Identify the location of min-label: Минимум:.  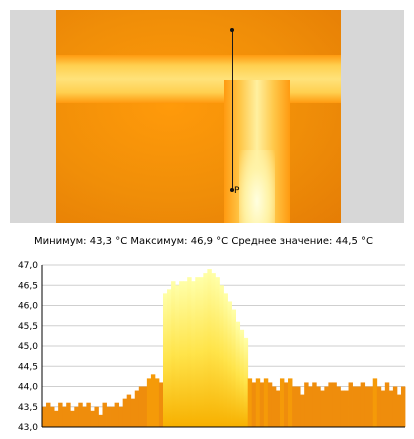
(60, 241).